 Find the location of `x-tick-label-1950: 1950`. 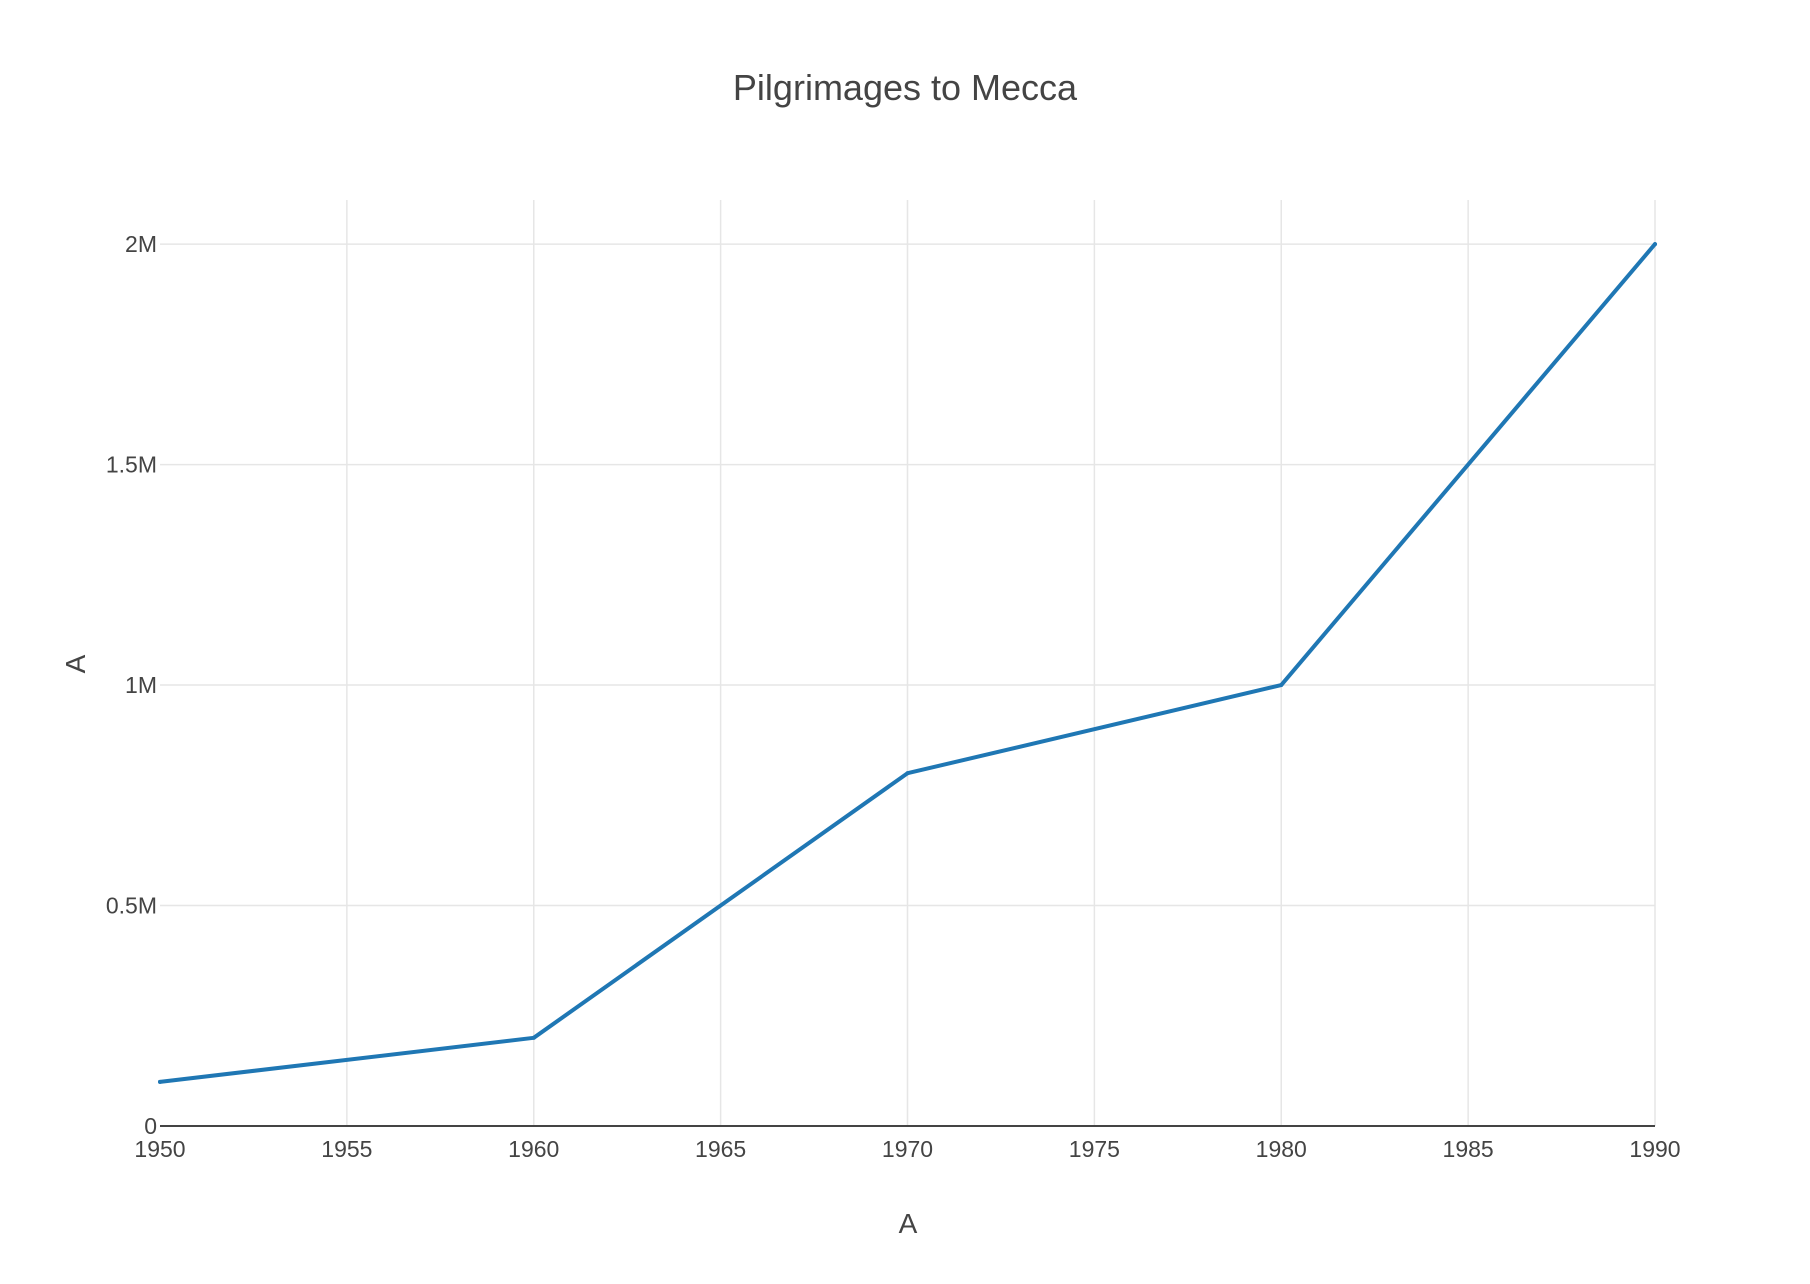

x-tick-label-1950: 1950 is located at coordinates (159, 1149).